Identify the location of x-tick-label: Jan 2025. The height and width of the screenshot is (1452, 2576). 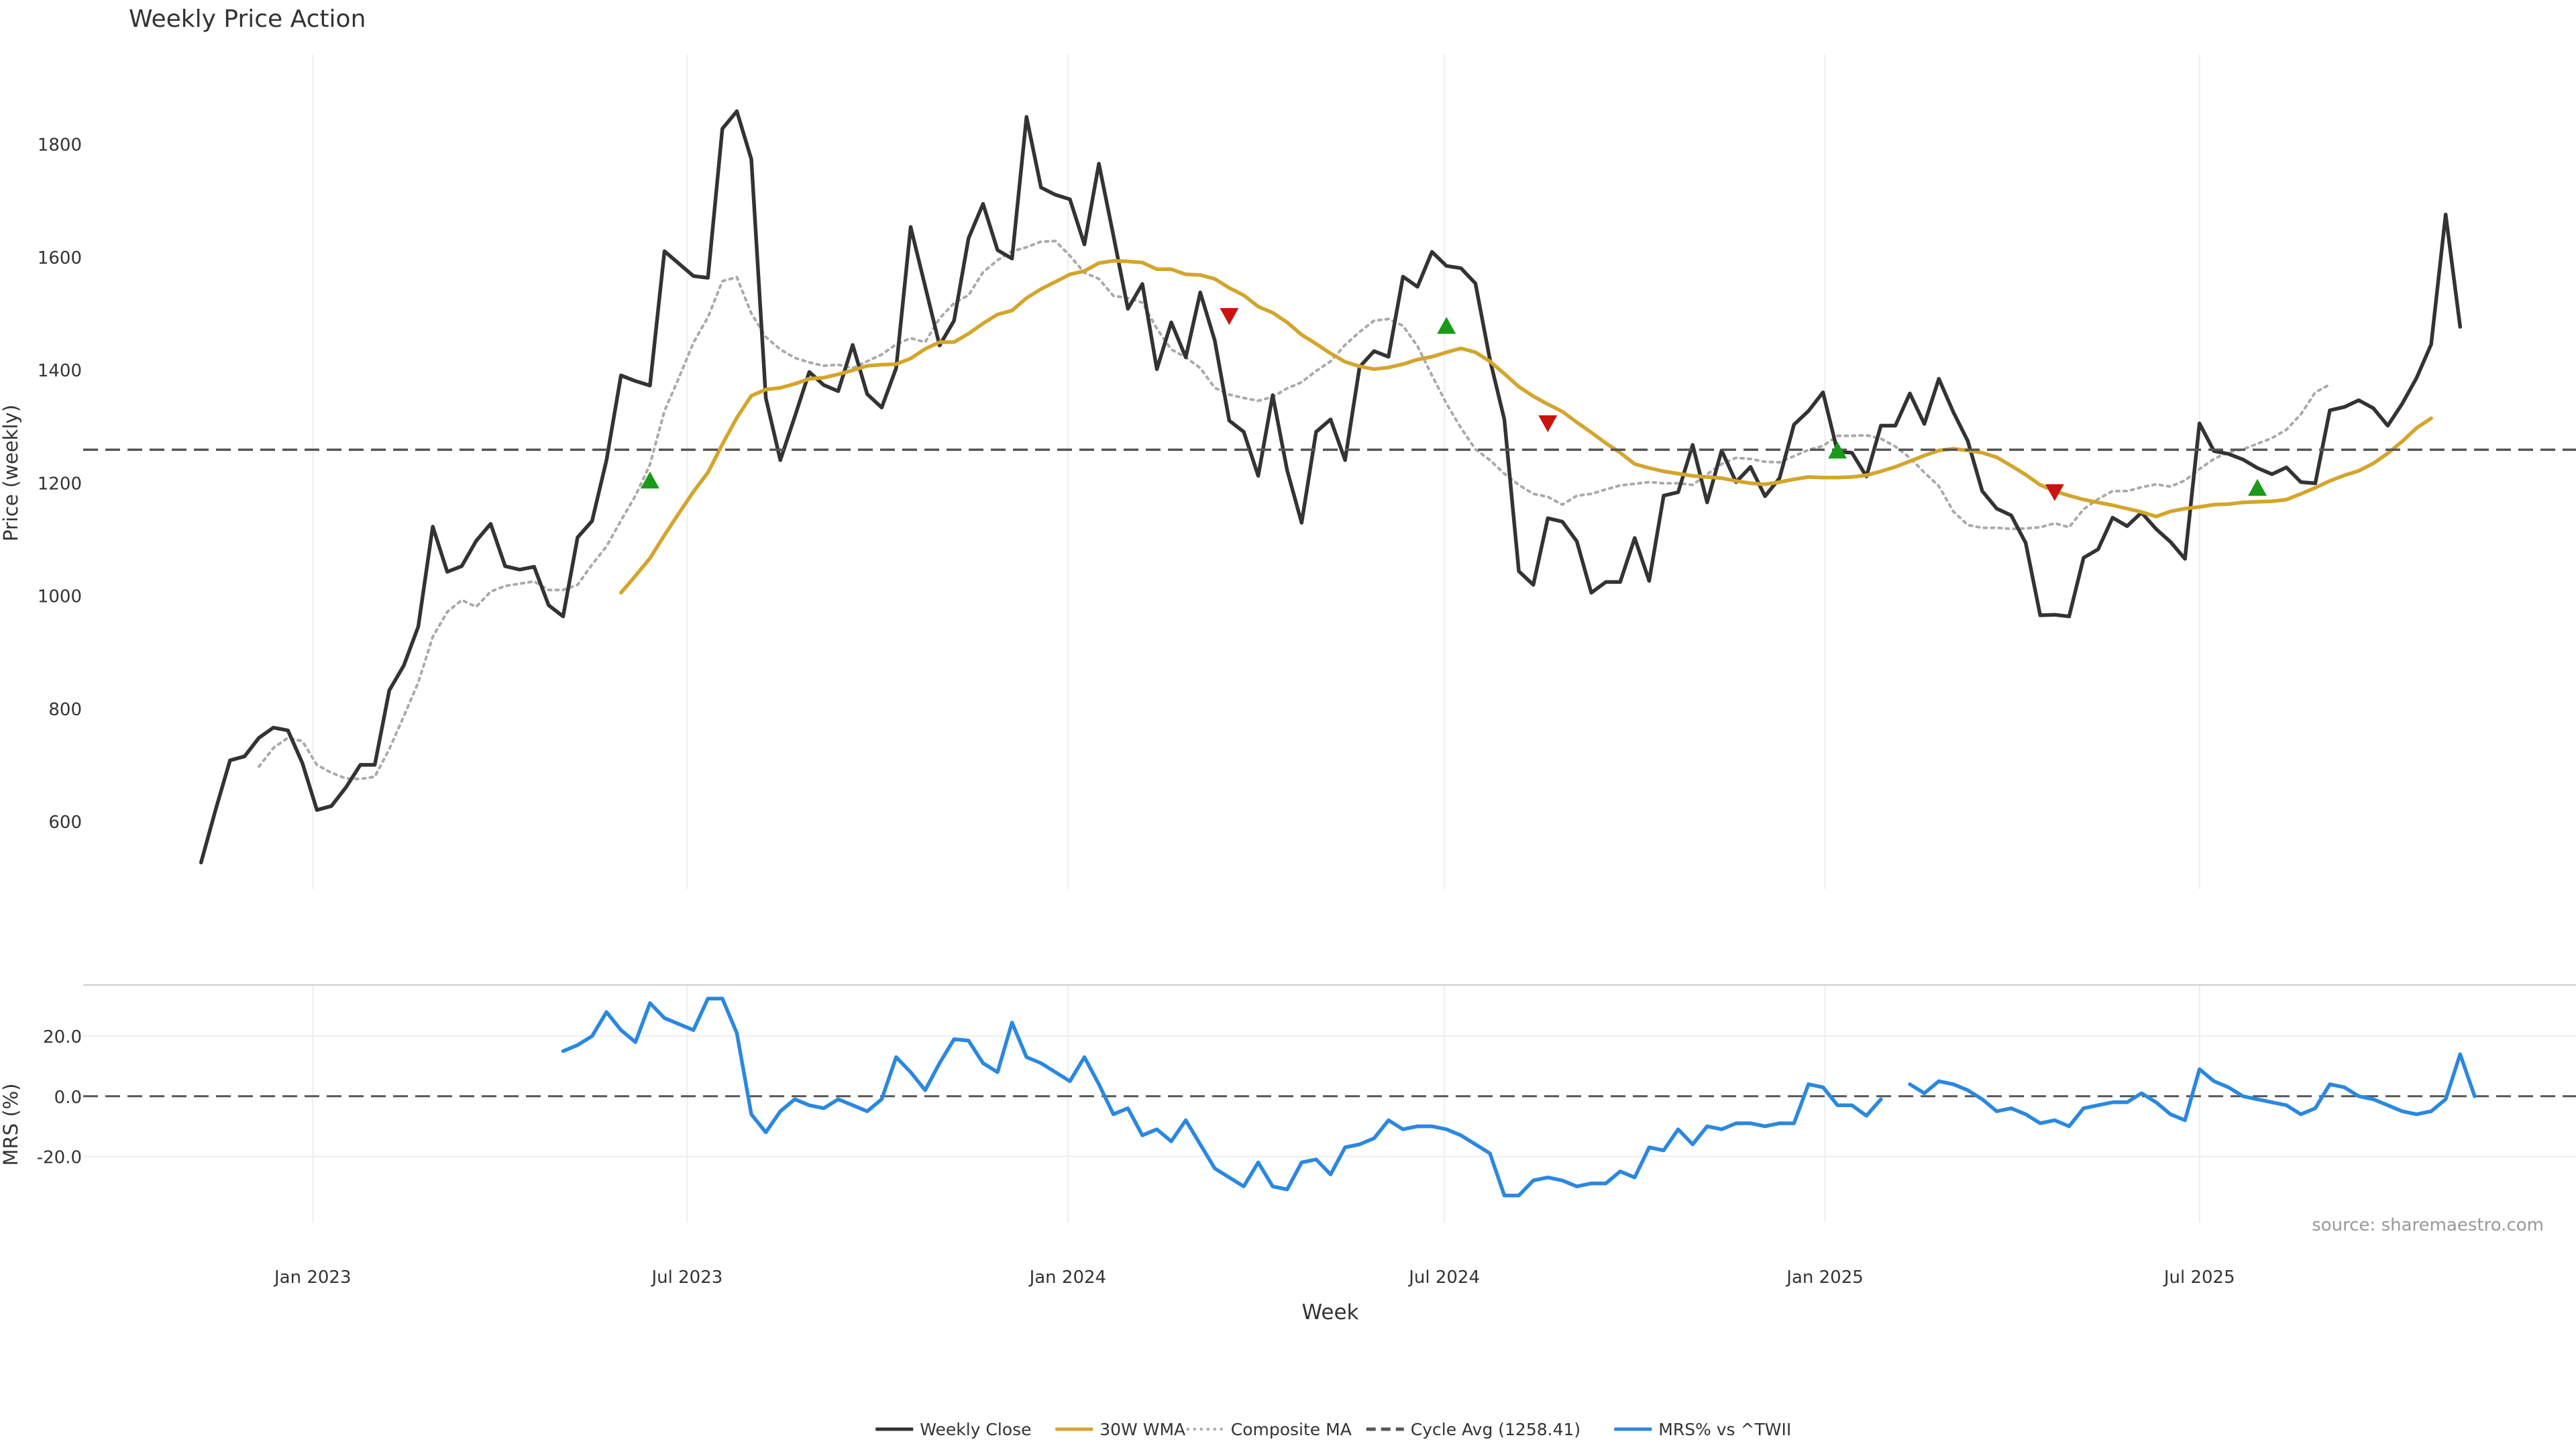
(1824, 1277).